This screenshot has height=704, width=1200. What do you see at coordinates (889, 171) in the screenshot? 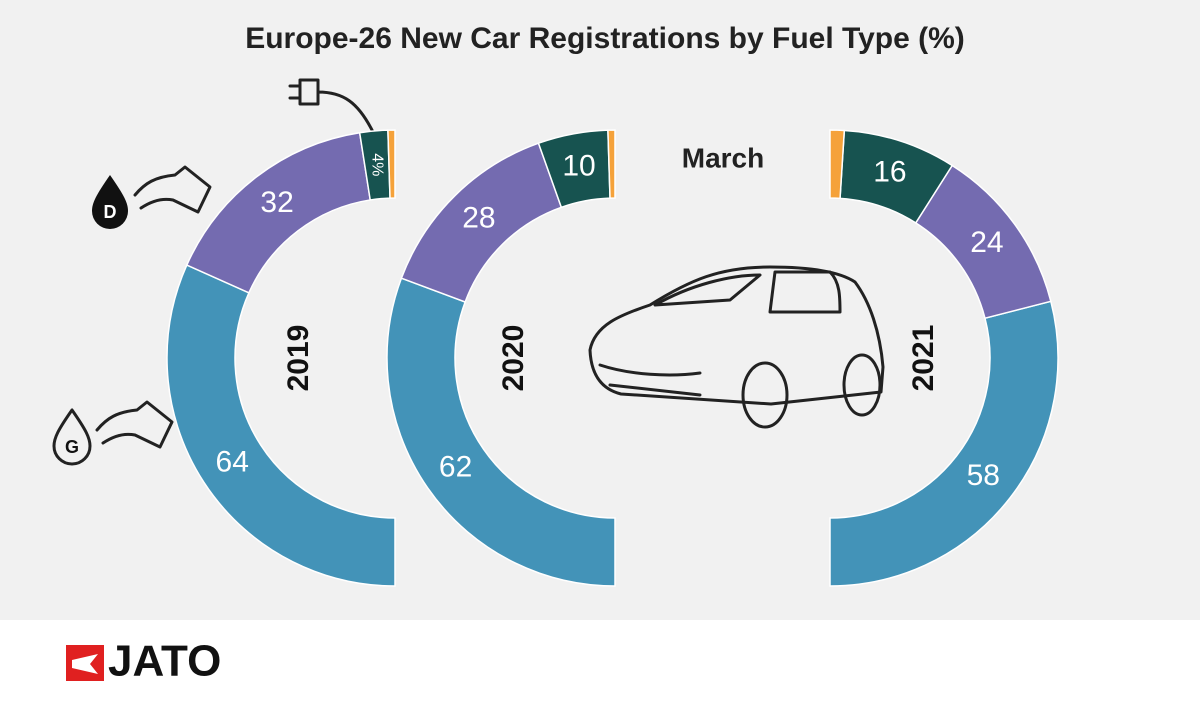
I see `segment-label: 16` at bounding box center [889, 171].